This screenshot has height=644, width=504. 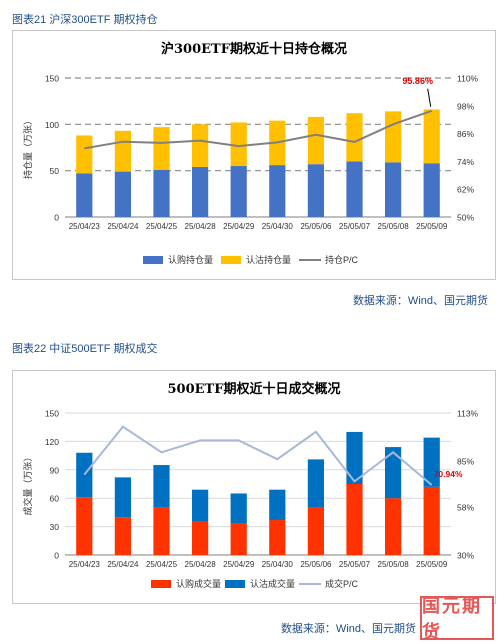 What do you see at coordinates (342, 259) in the screenshot?
I see `legend-label: 持仓P/C` at bounding box center [342, 259].